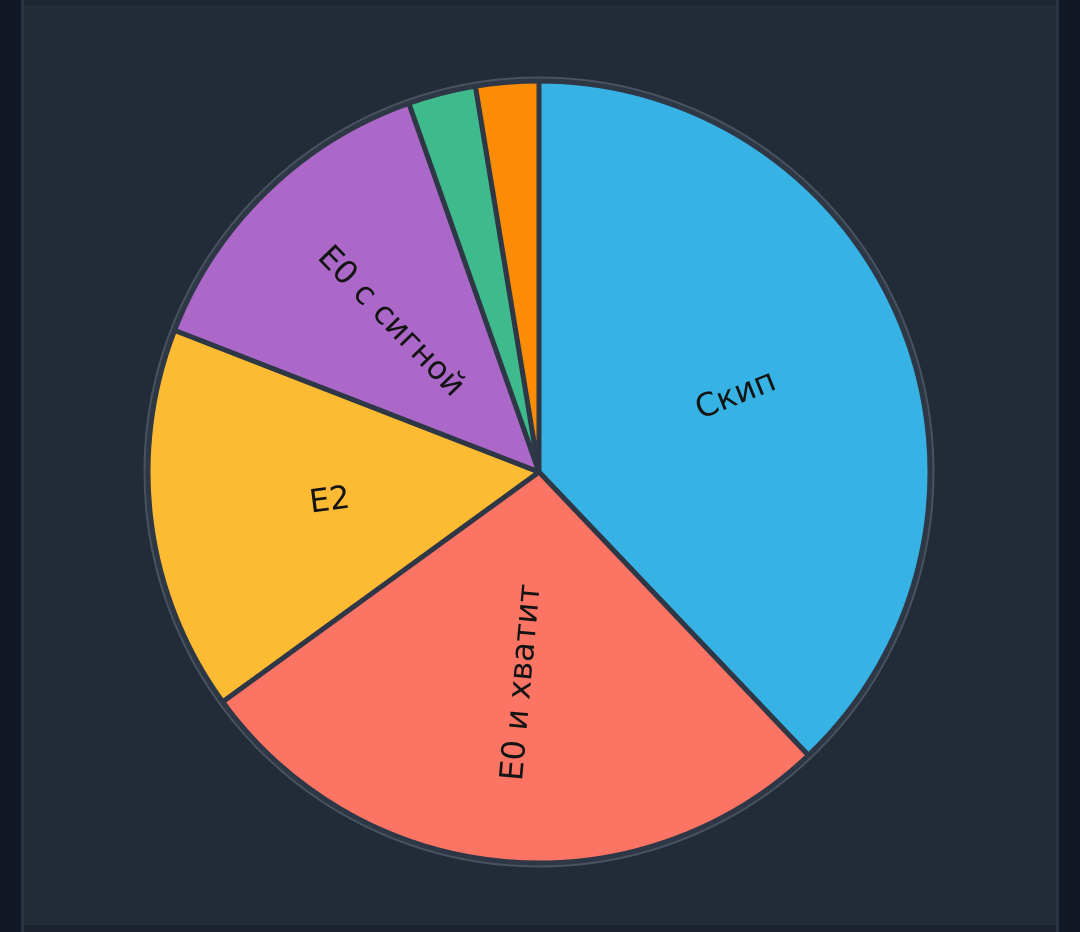 This screenshot has width=1080, height=932. I want to click on right-letterbox-bar, so click(1068, 466).